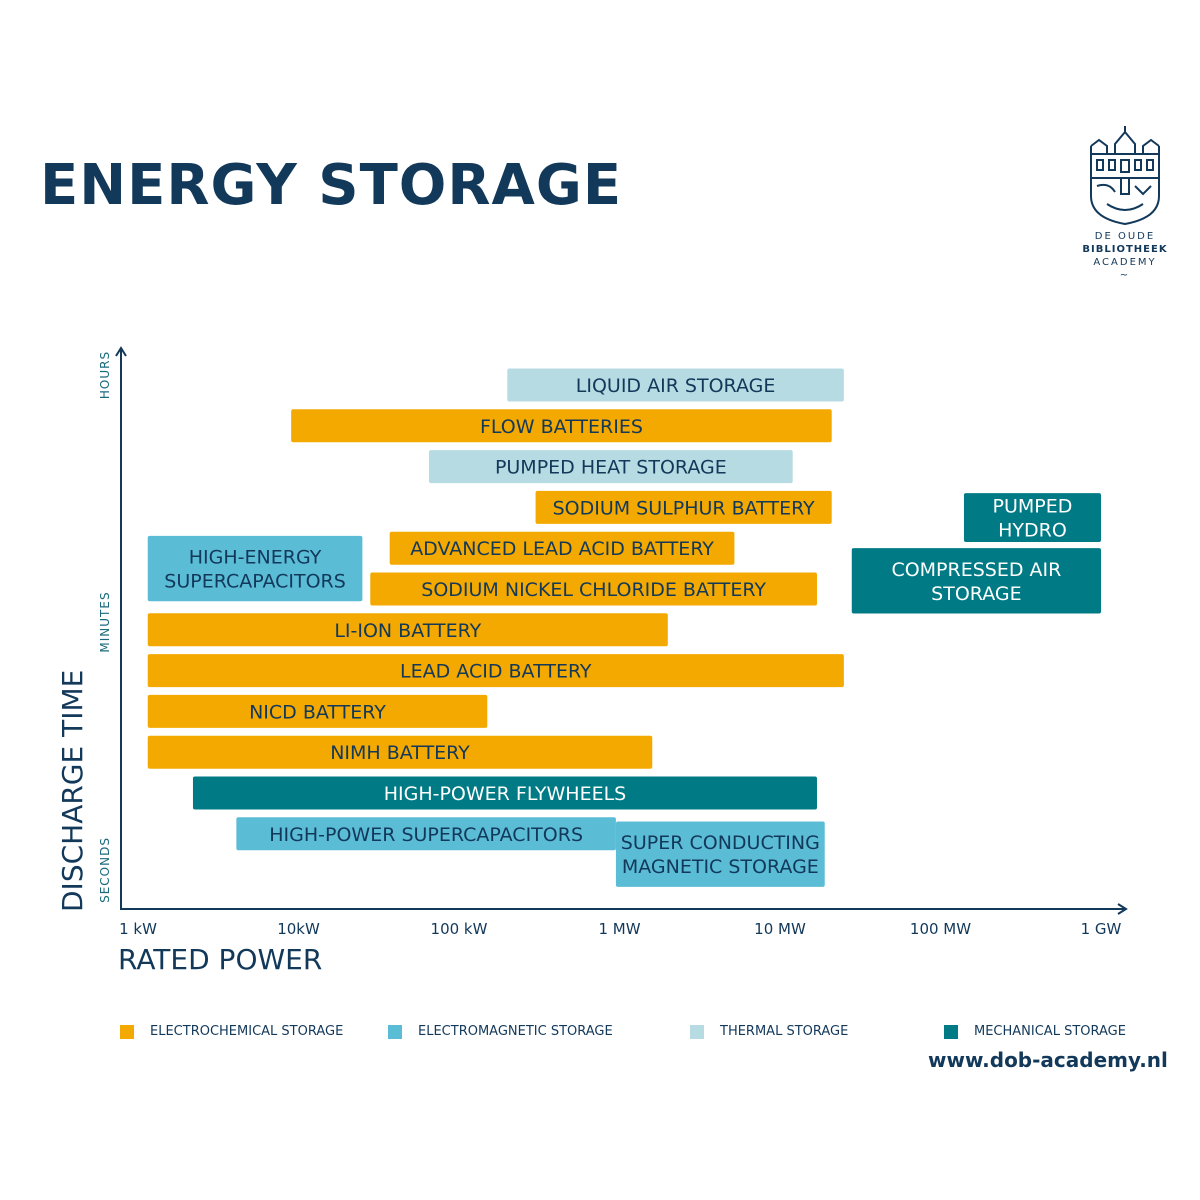  I want to click on bar-label: PUMPED HEAT STORAGE, so click(611, 468).